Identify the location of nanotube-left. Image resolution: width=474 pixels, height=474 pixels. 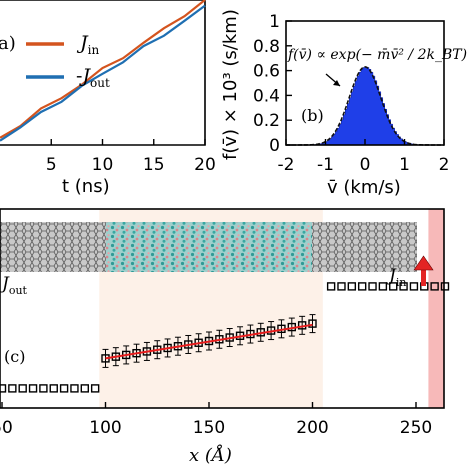
(53, 247).